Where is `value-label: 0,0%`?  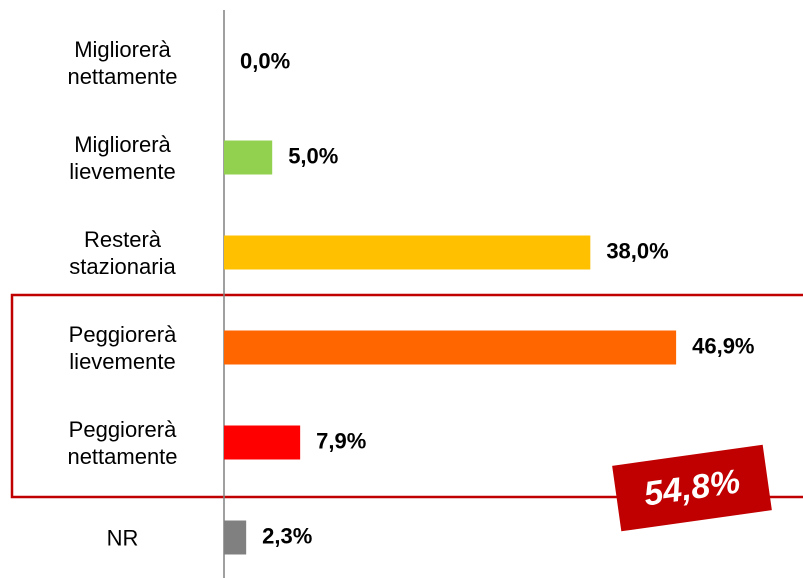 value-label: 0,0% is located at coordinates (265, 60).